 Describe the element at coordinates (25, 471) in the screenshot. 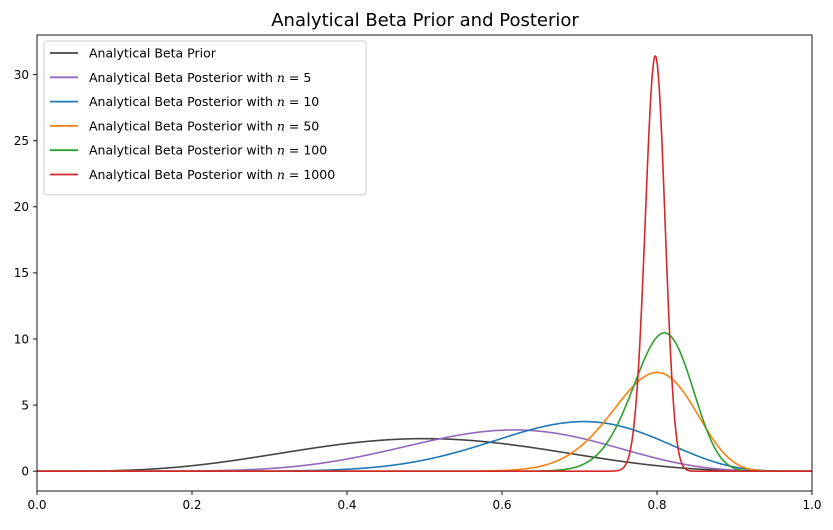

I see `y-tick-label-0: 0` at that location.